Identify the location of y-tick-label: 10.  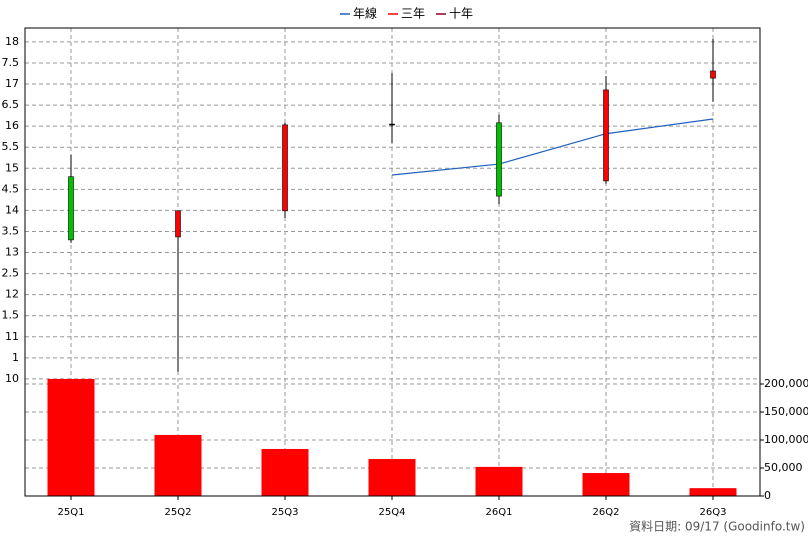
(12, 378).